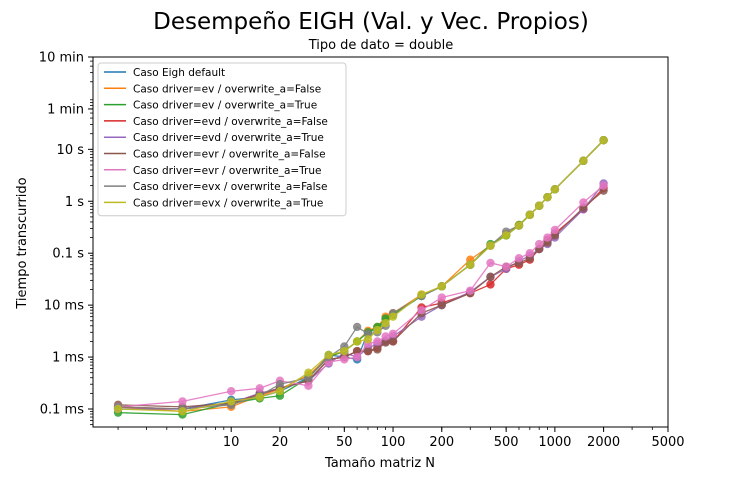  What do you see at coordinates (371, 22) in the screenshot?
I see `chart-title: Desempeño EIGH (Val. y Vec. Propios)` at bounding box center [371, 22].